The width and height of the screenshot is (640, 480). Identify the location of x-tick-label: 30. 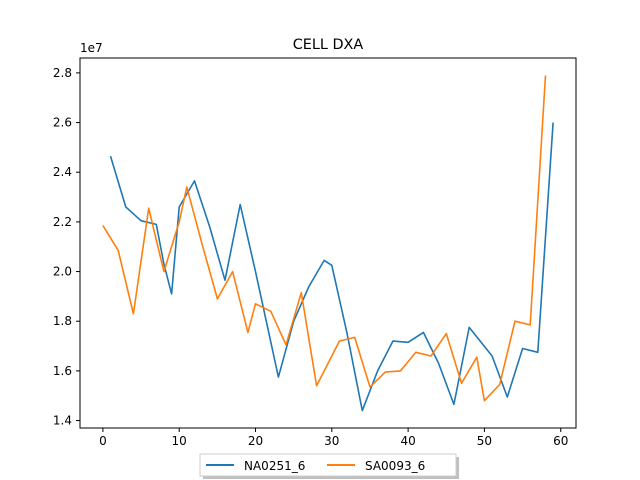
(331, 441).